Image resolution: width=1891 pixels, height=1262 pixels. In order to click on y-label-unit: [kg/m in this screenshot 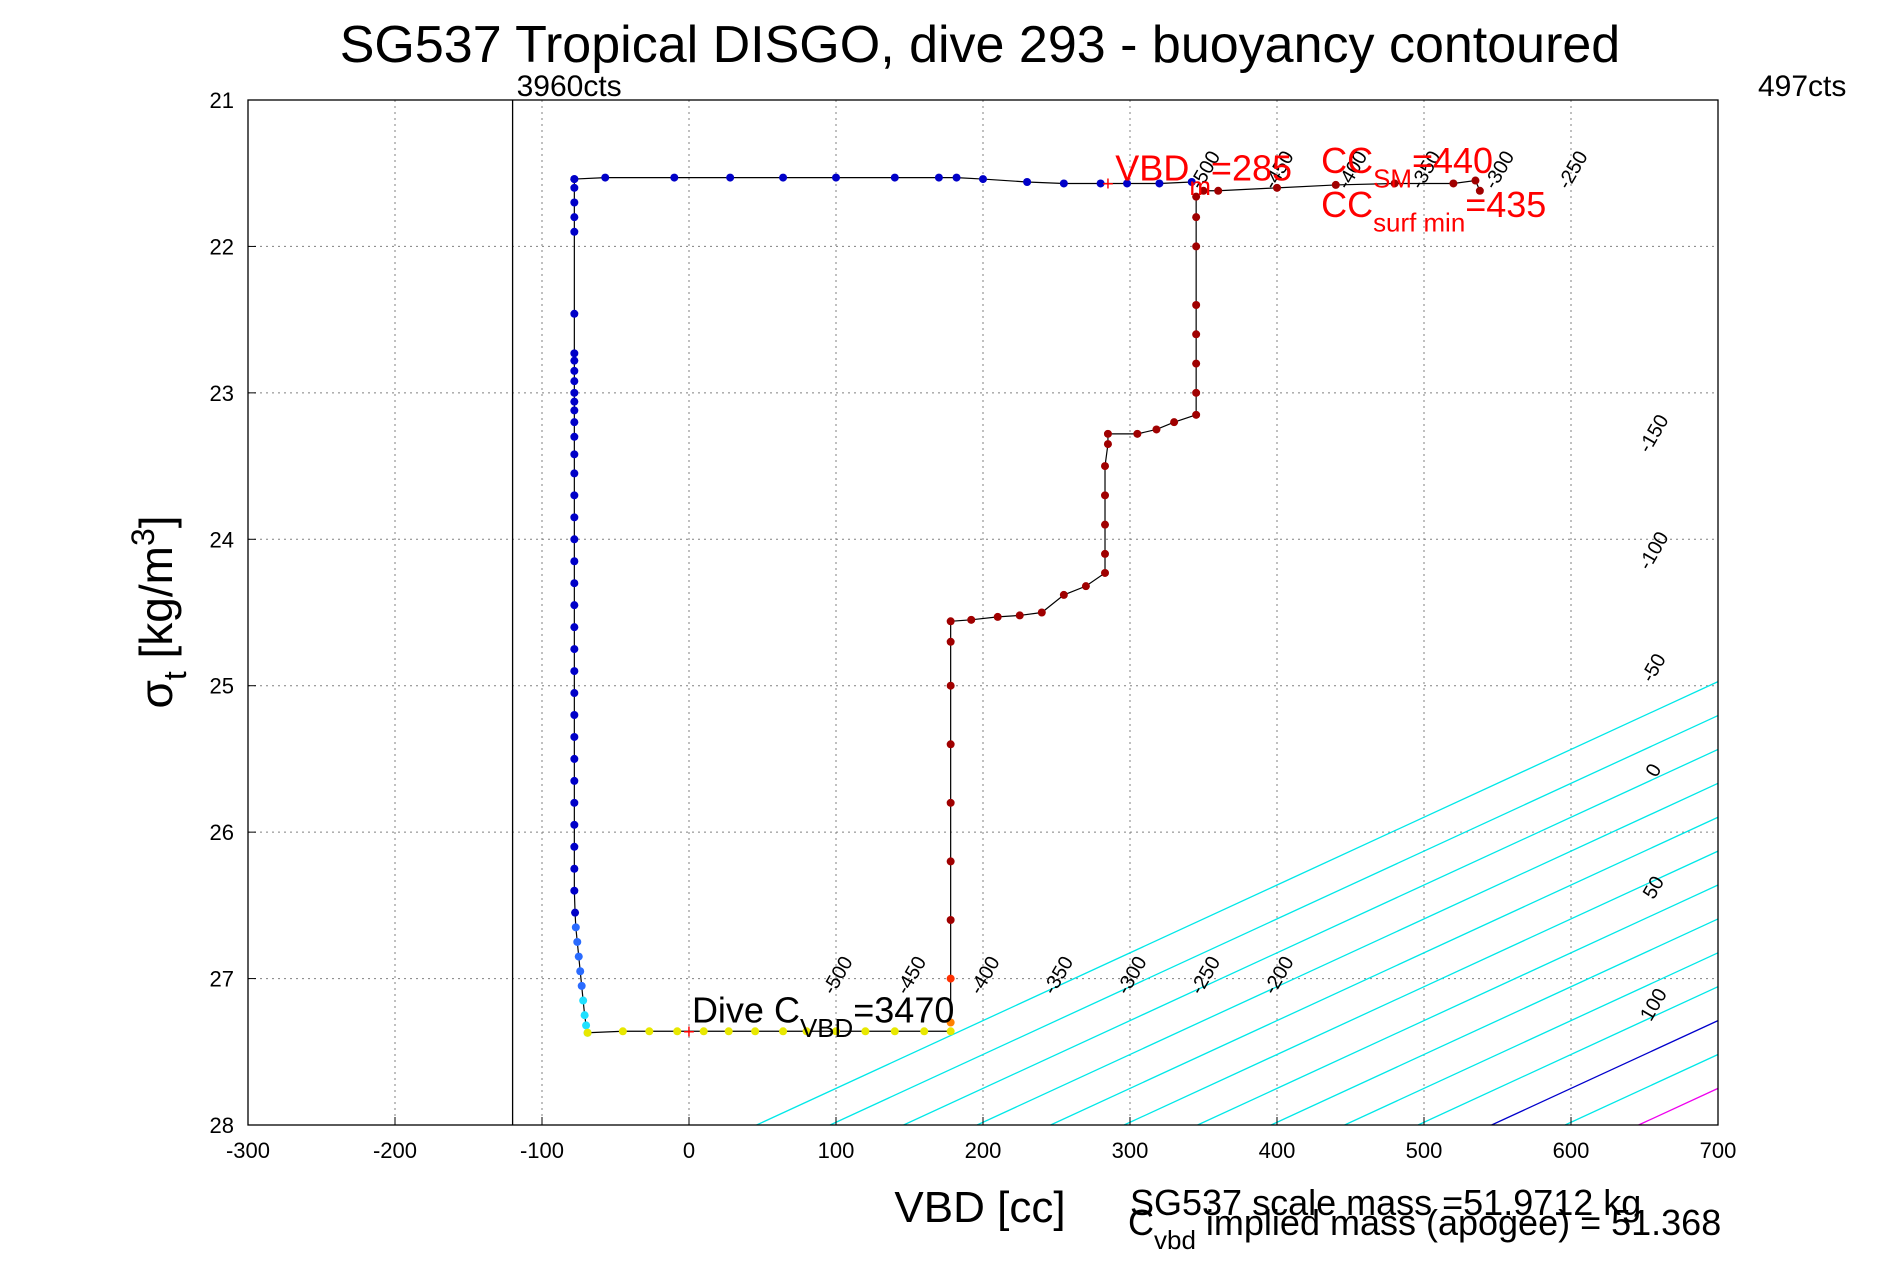, I will do `click(156, 608)`.